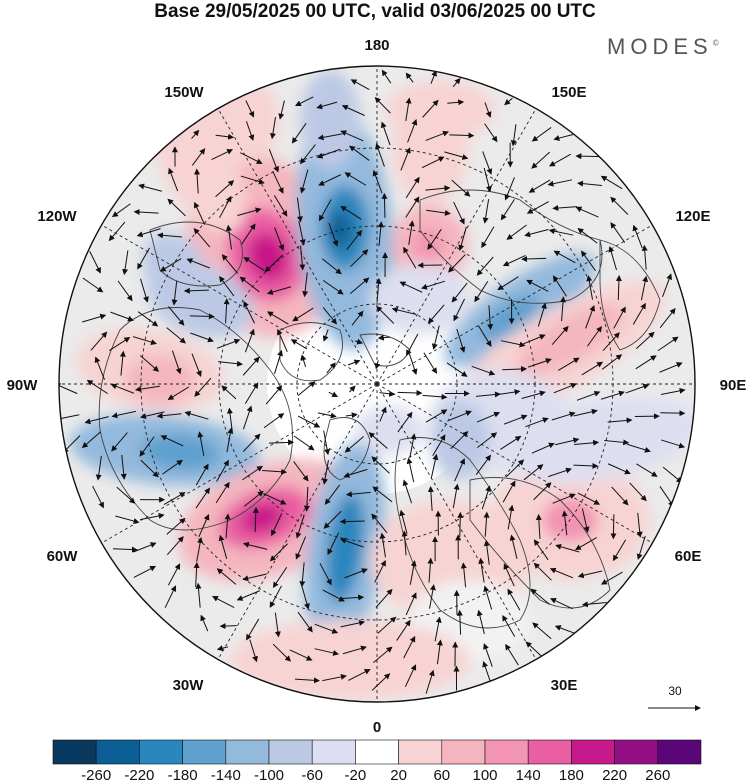 This screenshot has width=750, height=783. Describe the element at coordinates (733, 385) in the screenshot. I see `lon-label-90e: 90E` at that location.